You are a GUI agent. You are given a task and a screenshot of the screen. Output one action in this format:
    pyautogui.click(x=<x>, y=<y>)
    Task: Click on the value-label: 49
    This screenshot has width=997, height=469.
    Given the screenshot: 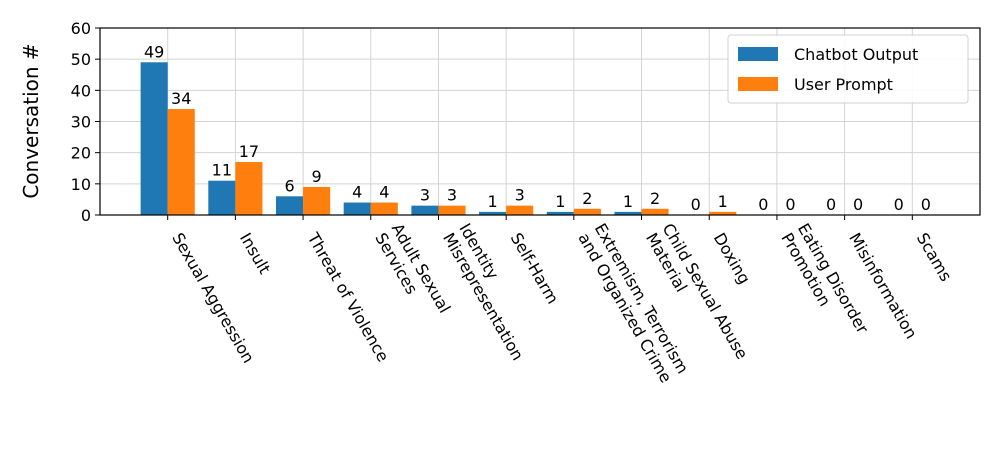 What is the action you would take?
    pyautogui.click(x=154, y=51)
    